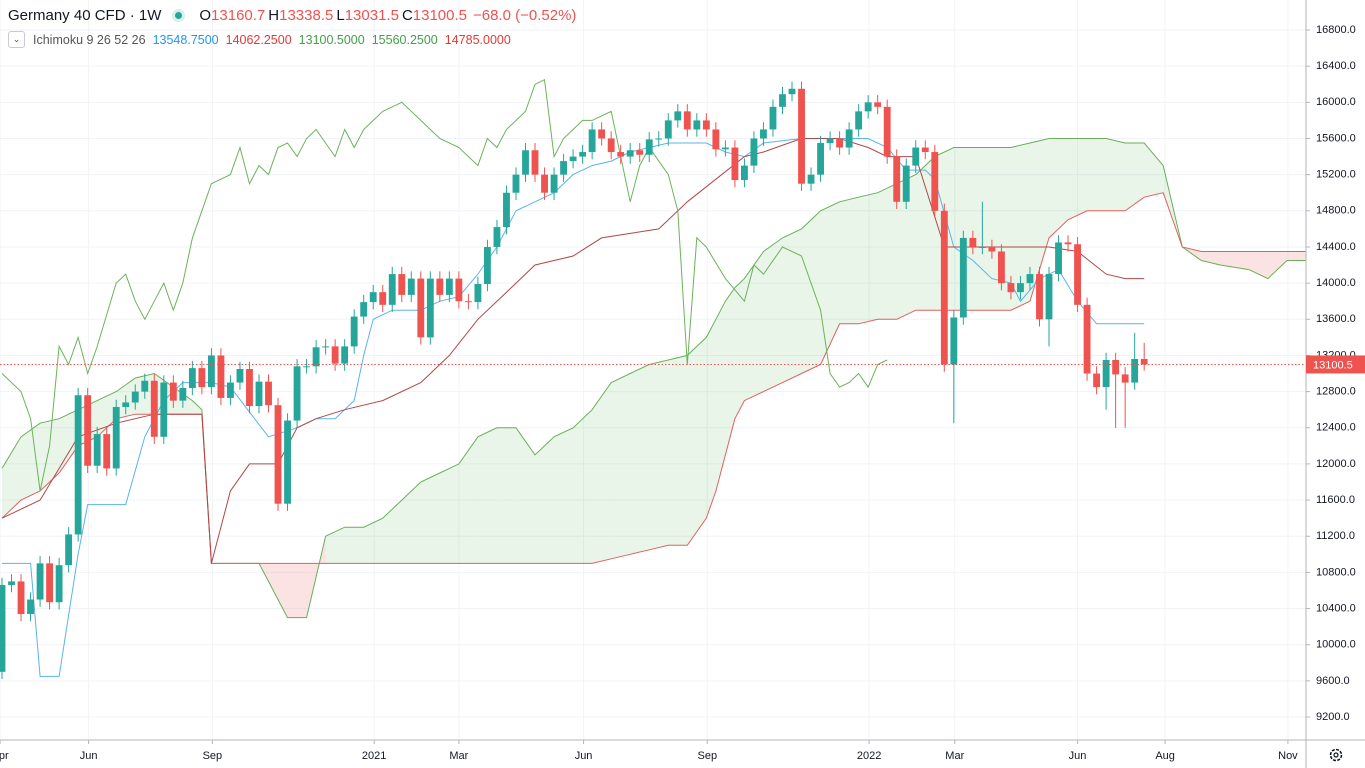 The width and height of the screenshot is (1365, 768). I want to click on x-tick-label: Jun, so click(584, 756).